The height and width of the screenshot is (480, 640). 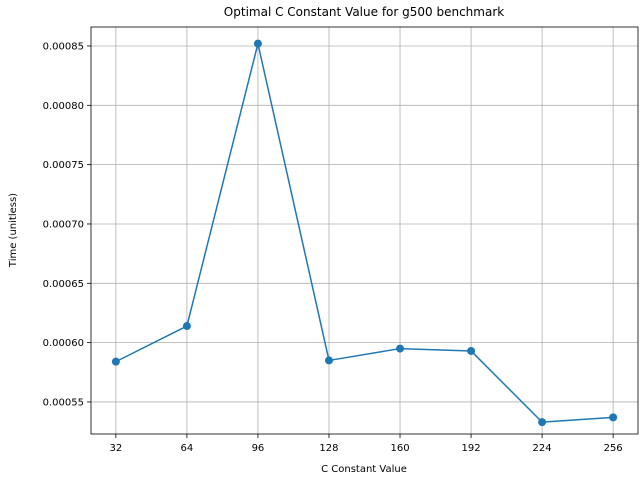 I want to click on x-tick-label: 256, so click(x=613, y=448).